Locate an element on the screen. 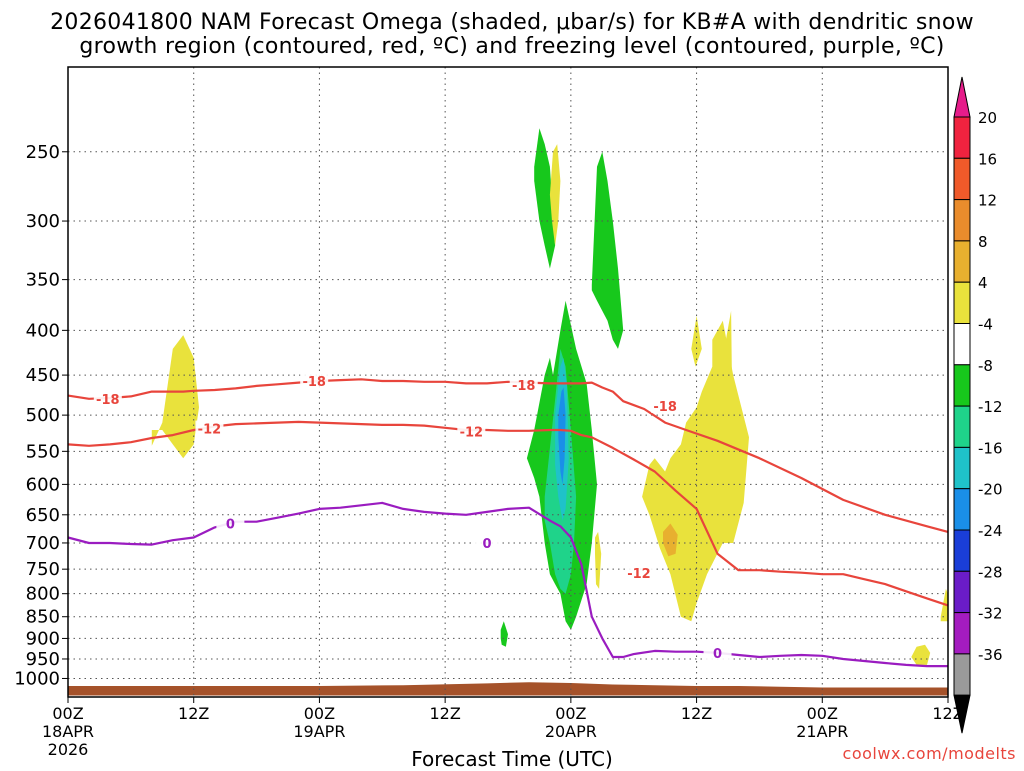 The width and height of the screenshot is (1024, 771). x-tick-label-6: 00Z is located at coordinates (822, 713).